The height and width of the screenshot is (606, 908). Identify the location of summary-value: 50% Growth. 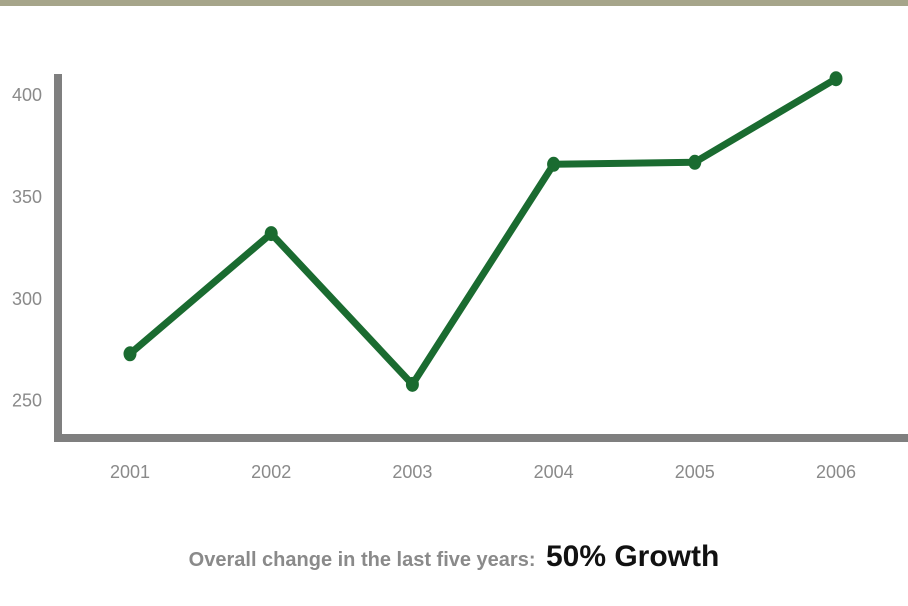
(632, 556).